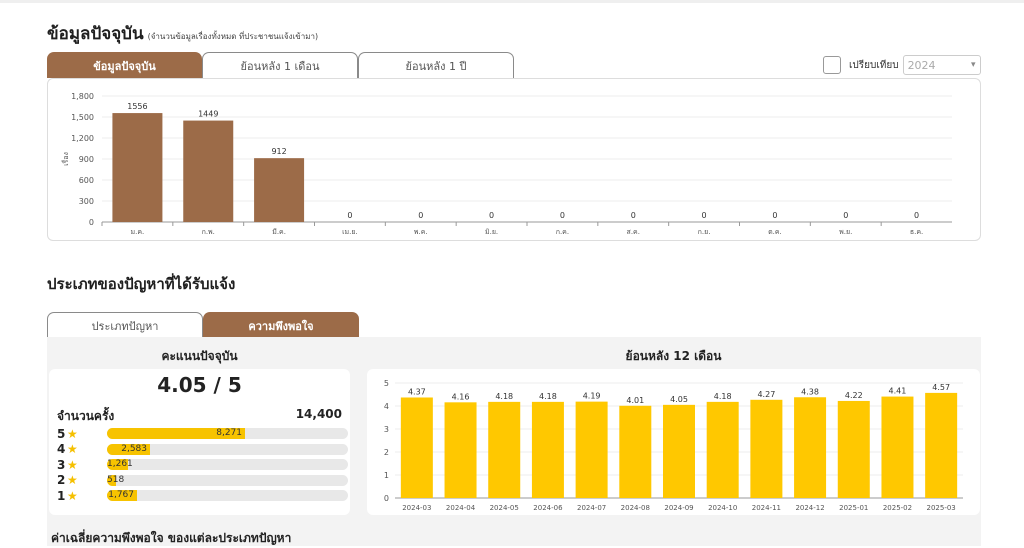 Image resolution: width=1024 pixels, height=548 pixels. What do you see at coordinates (491, 232) in the screenshot?
I see `x-tick-label: มิ.ย.` at bounding box center [491, 232].